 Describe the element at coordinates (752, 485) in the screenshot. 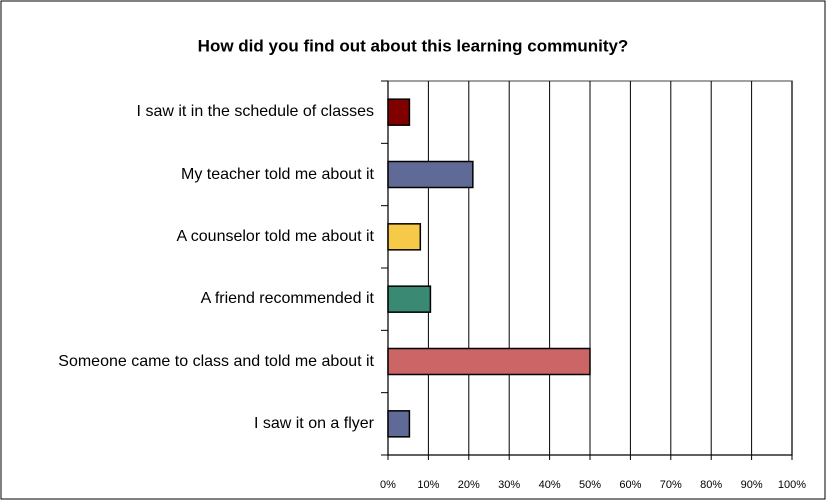

I see `x-tick-label: 90%` at that location.